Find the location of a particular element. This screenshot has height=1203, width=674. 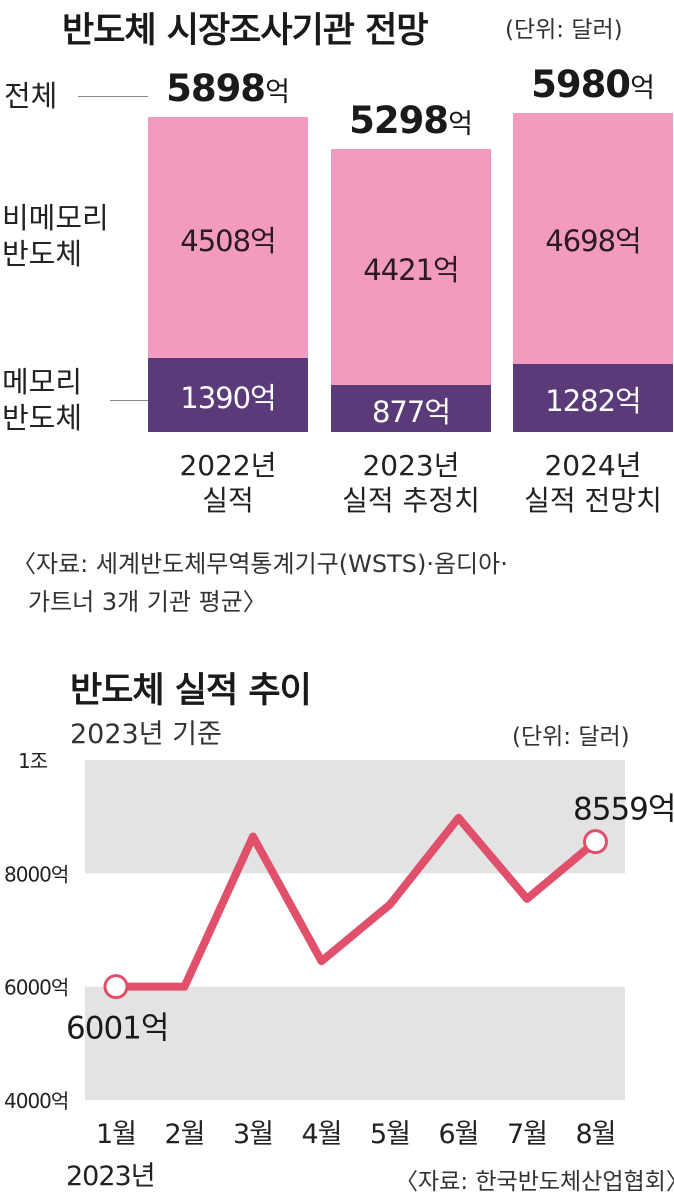

band-upper is located at coordinates (355, 817).